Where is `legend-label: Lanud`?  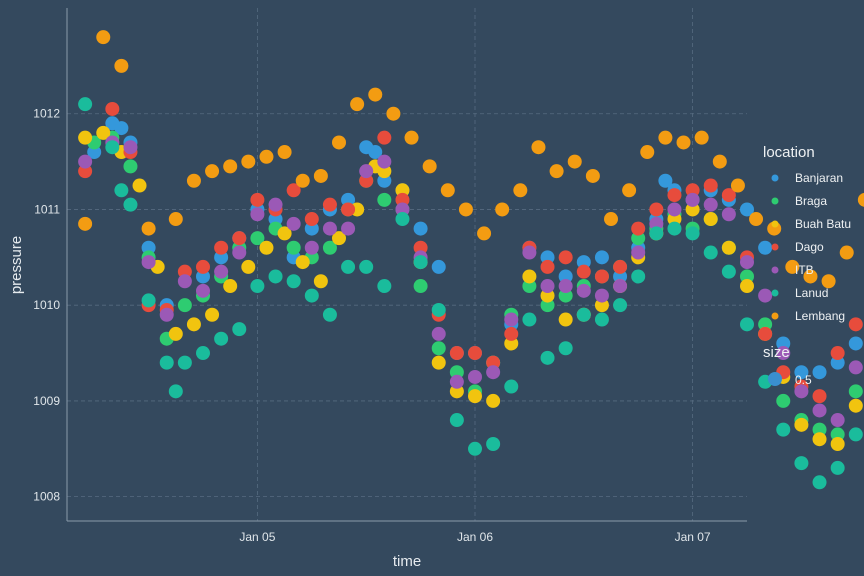 legend-label: Lanud is located at coordinates (811, 293).